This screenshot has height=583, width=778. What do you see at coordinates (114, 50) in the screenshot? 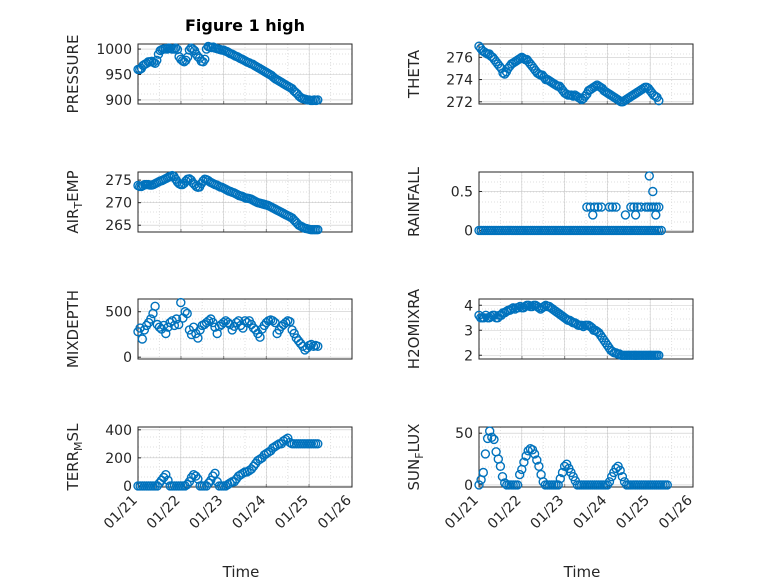
I see `y-tick-label: 1000` at bounding box center [114, 50].